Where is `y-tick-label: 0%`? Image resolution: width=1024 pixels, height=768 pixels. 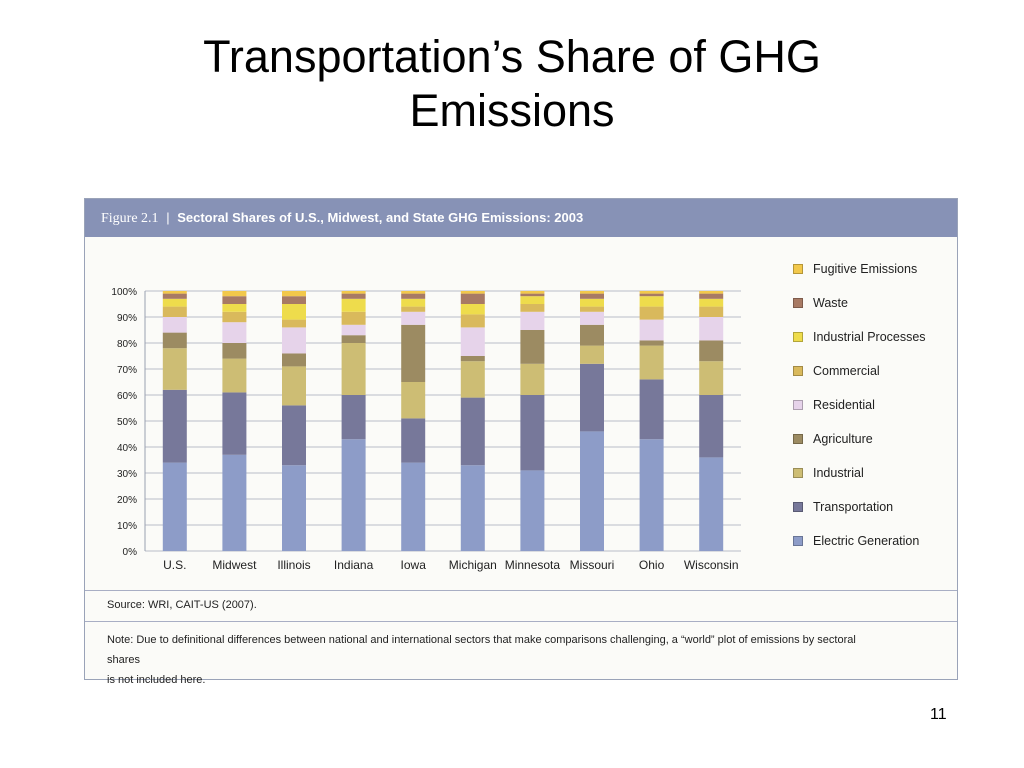
y-tick-label: 0% is located at coordinates (130, 552).